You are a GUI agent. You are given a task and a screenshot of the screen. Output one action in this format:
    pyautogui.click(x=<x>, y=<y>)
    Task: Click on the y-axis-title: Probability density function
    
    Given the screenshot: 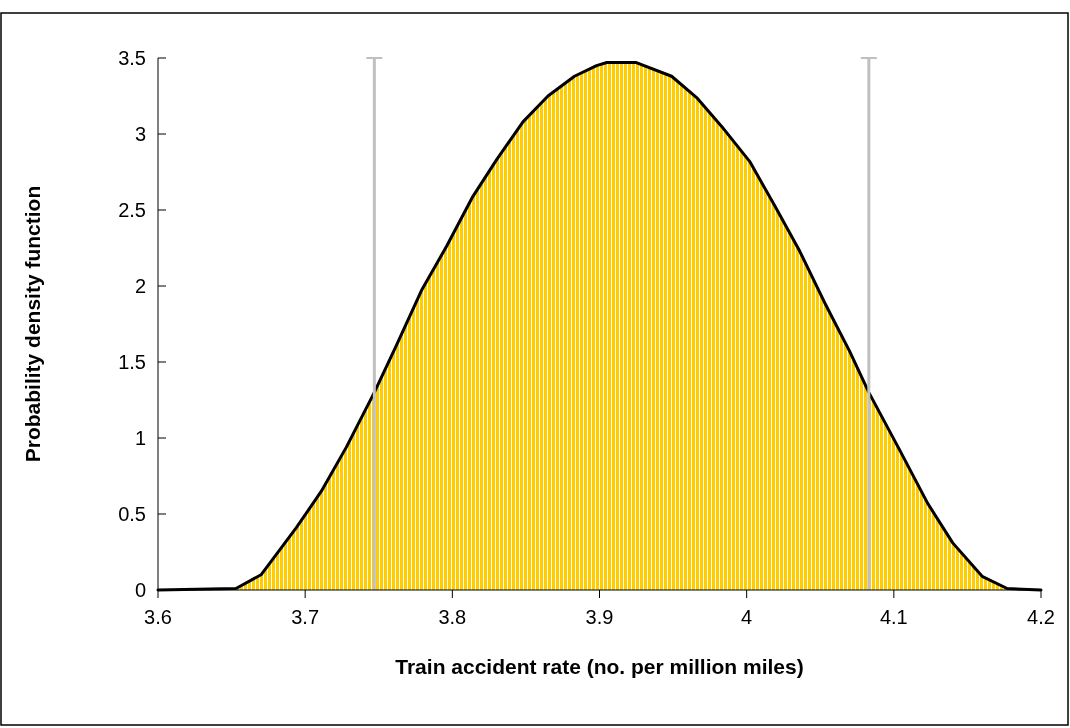 What is the action you would take?
    pyautogui.click(x=32, y=324)
    